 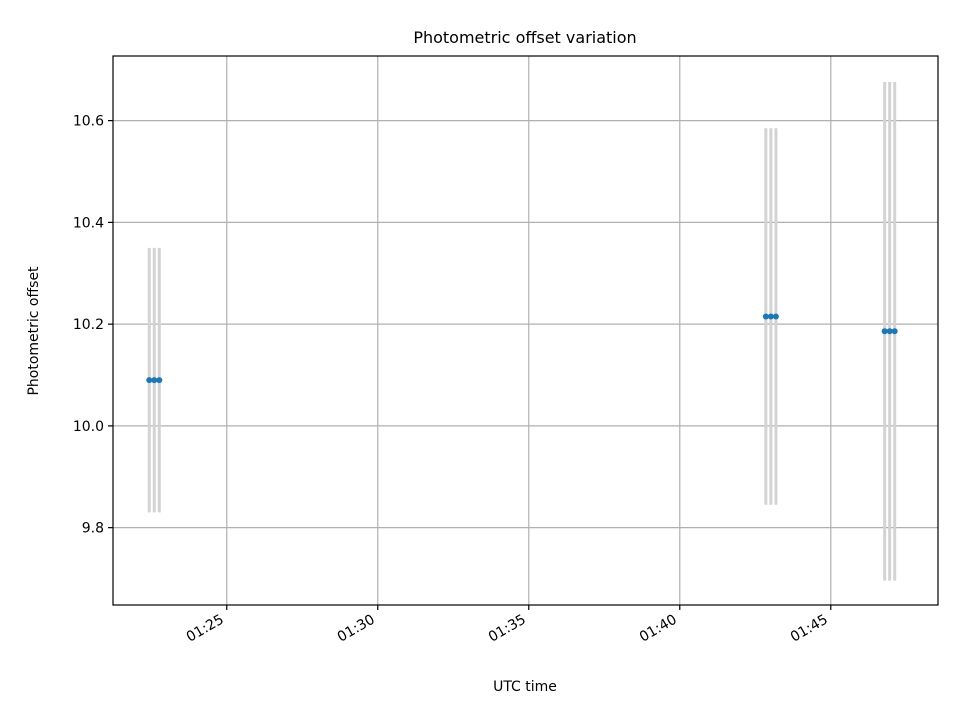 I want to click on y-axis-label: Photometric offset, so click(x=34, y=331).